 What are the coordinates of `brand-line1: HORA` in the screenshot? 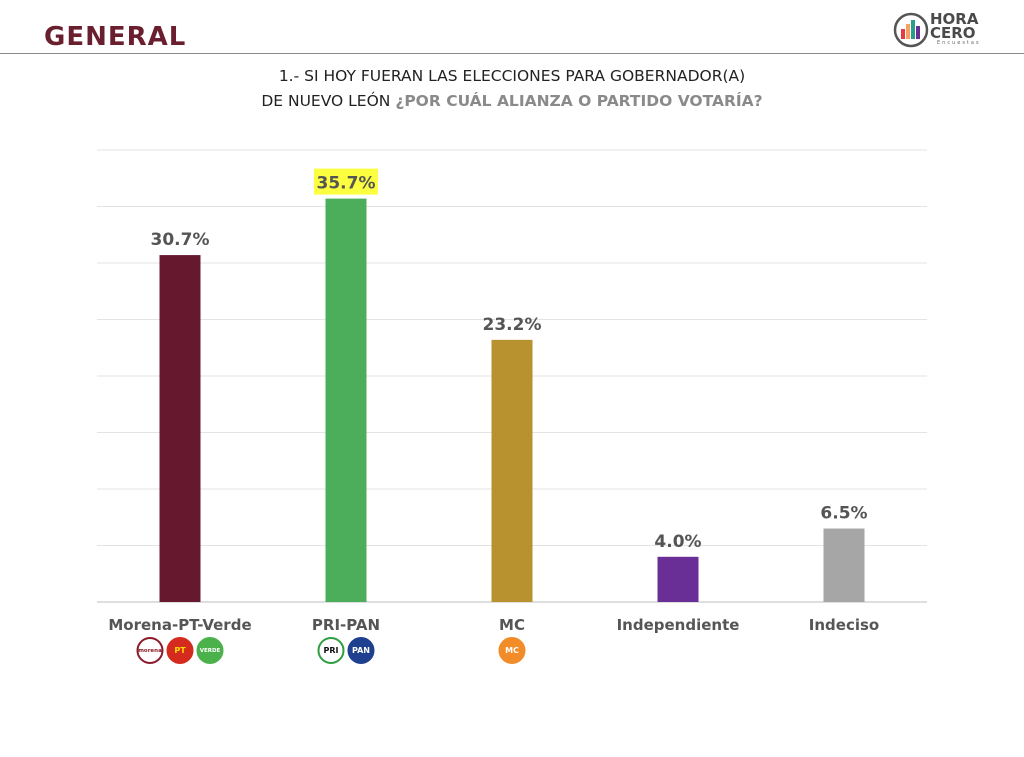 It's located at (954, 19).